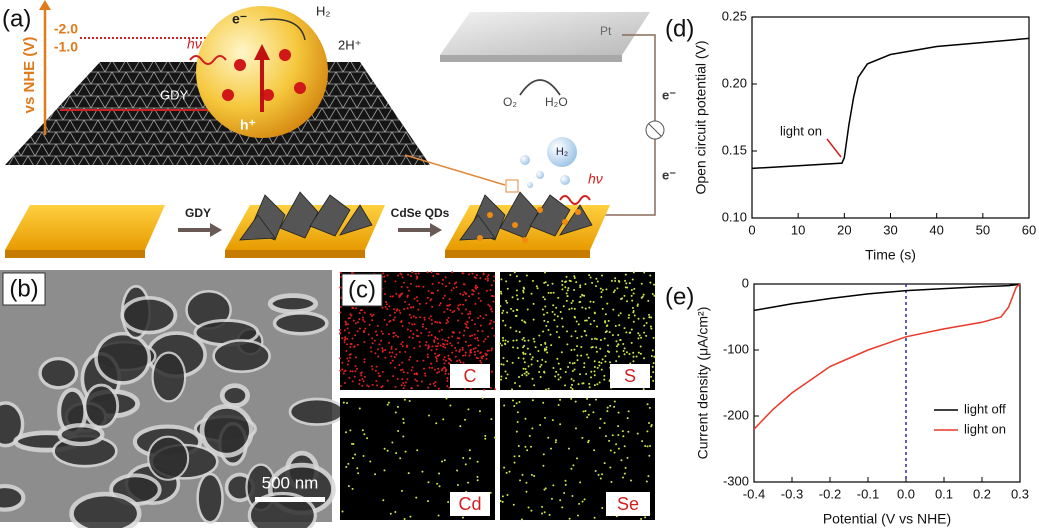 The height and width of the screenshot is (528, 1039). Describe the element at coordinates (290, 482) in the screenshot. I see `scale-label: 500 nm` at that location.